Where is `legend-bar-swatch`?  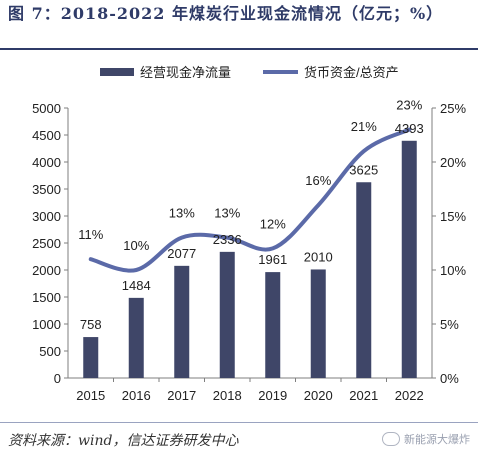
legend-bar-swatch is located at coordinates (117, 72).